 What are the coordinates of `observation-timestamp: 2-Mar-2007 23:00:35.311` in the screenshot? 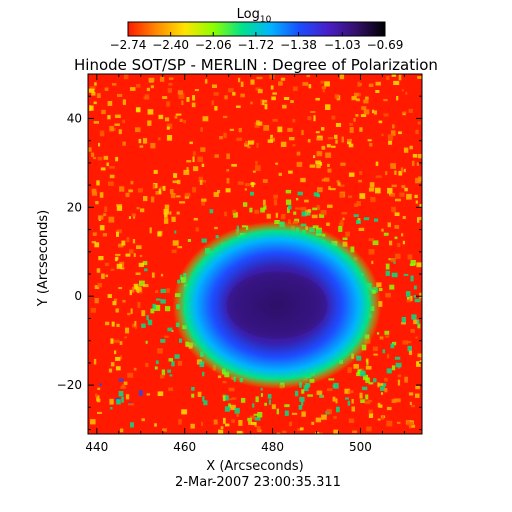 It's located at (258, 482).